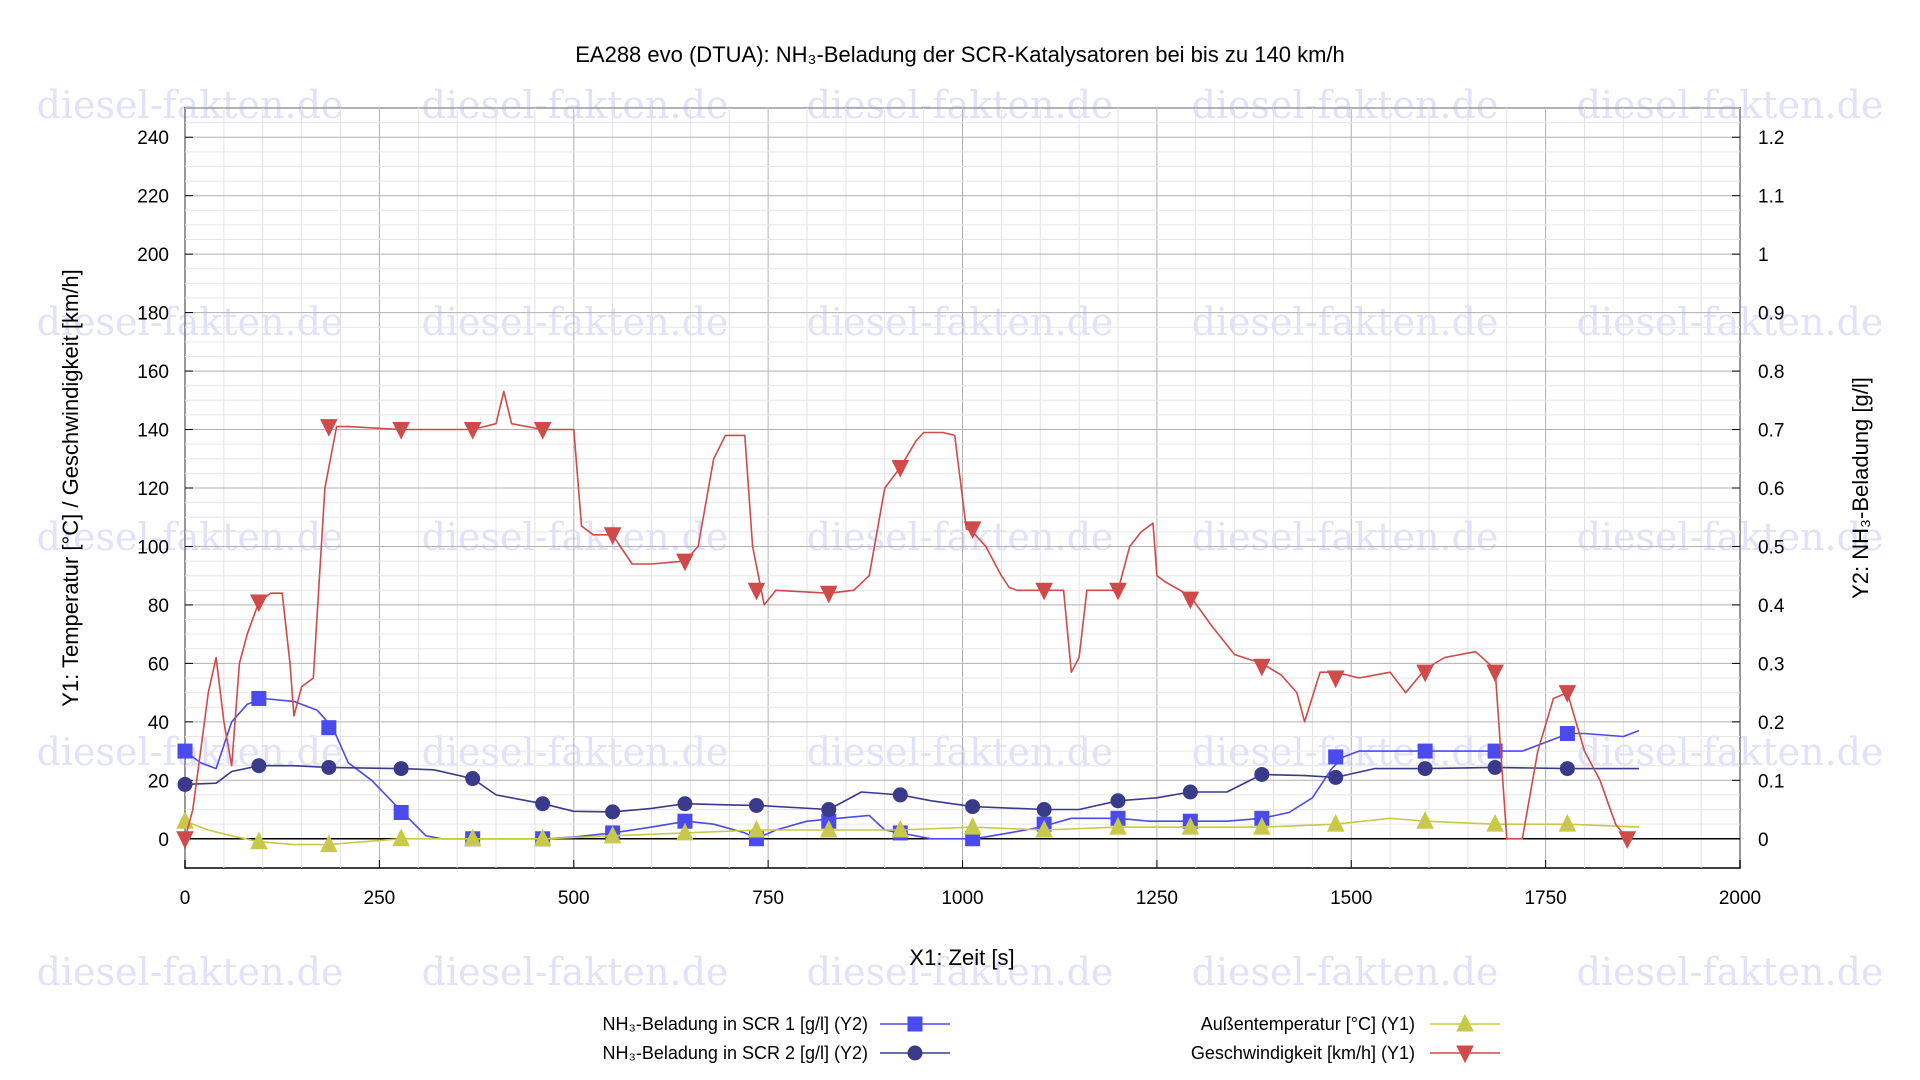 This screenshot has width=1920, height=1080. Describe the element at coordinates (153, 197) in the screenshot. I see `y-left-tick-label: 220` at that location.